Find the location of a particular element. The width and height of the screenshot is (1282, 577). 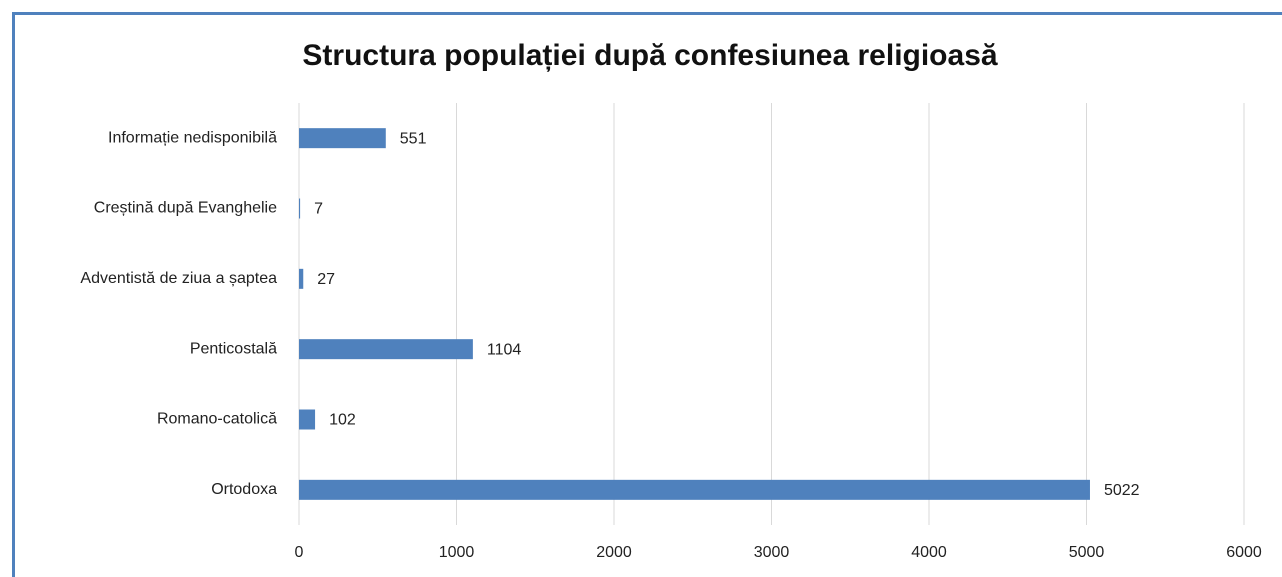

data-label: 1104 is located at coordinates (504, 349).